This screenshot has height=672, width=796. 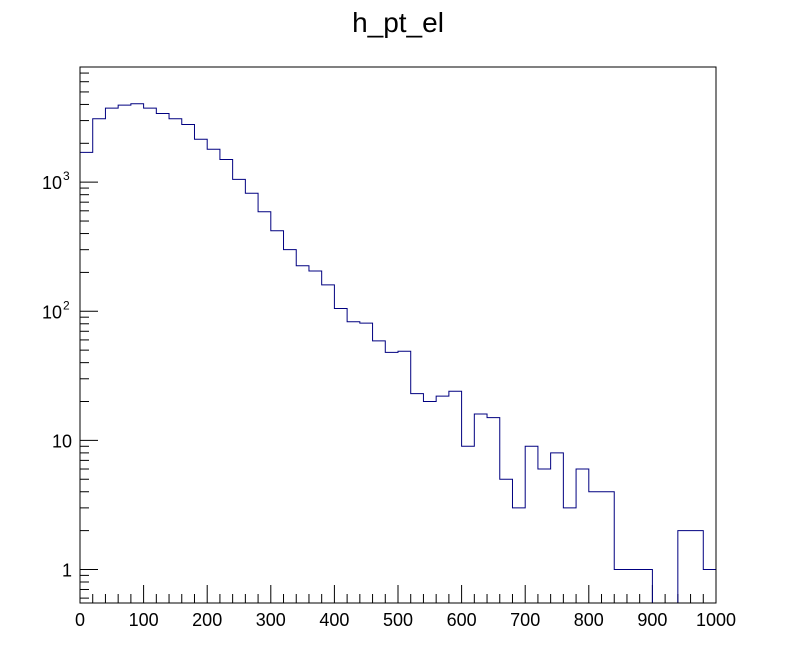 What do you see at coordinates (398, 22) in the screenshot?
I see `chart-title: h_pt_el` at bounding box center [398, 22].